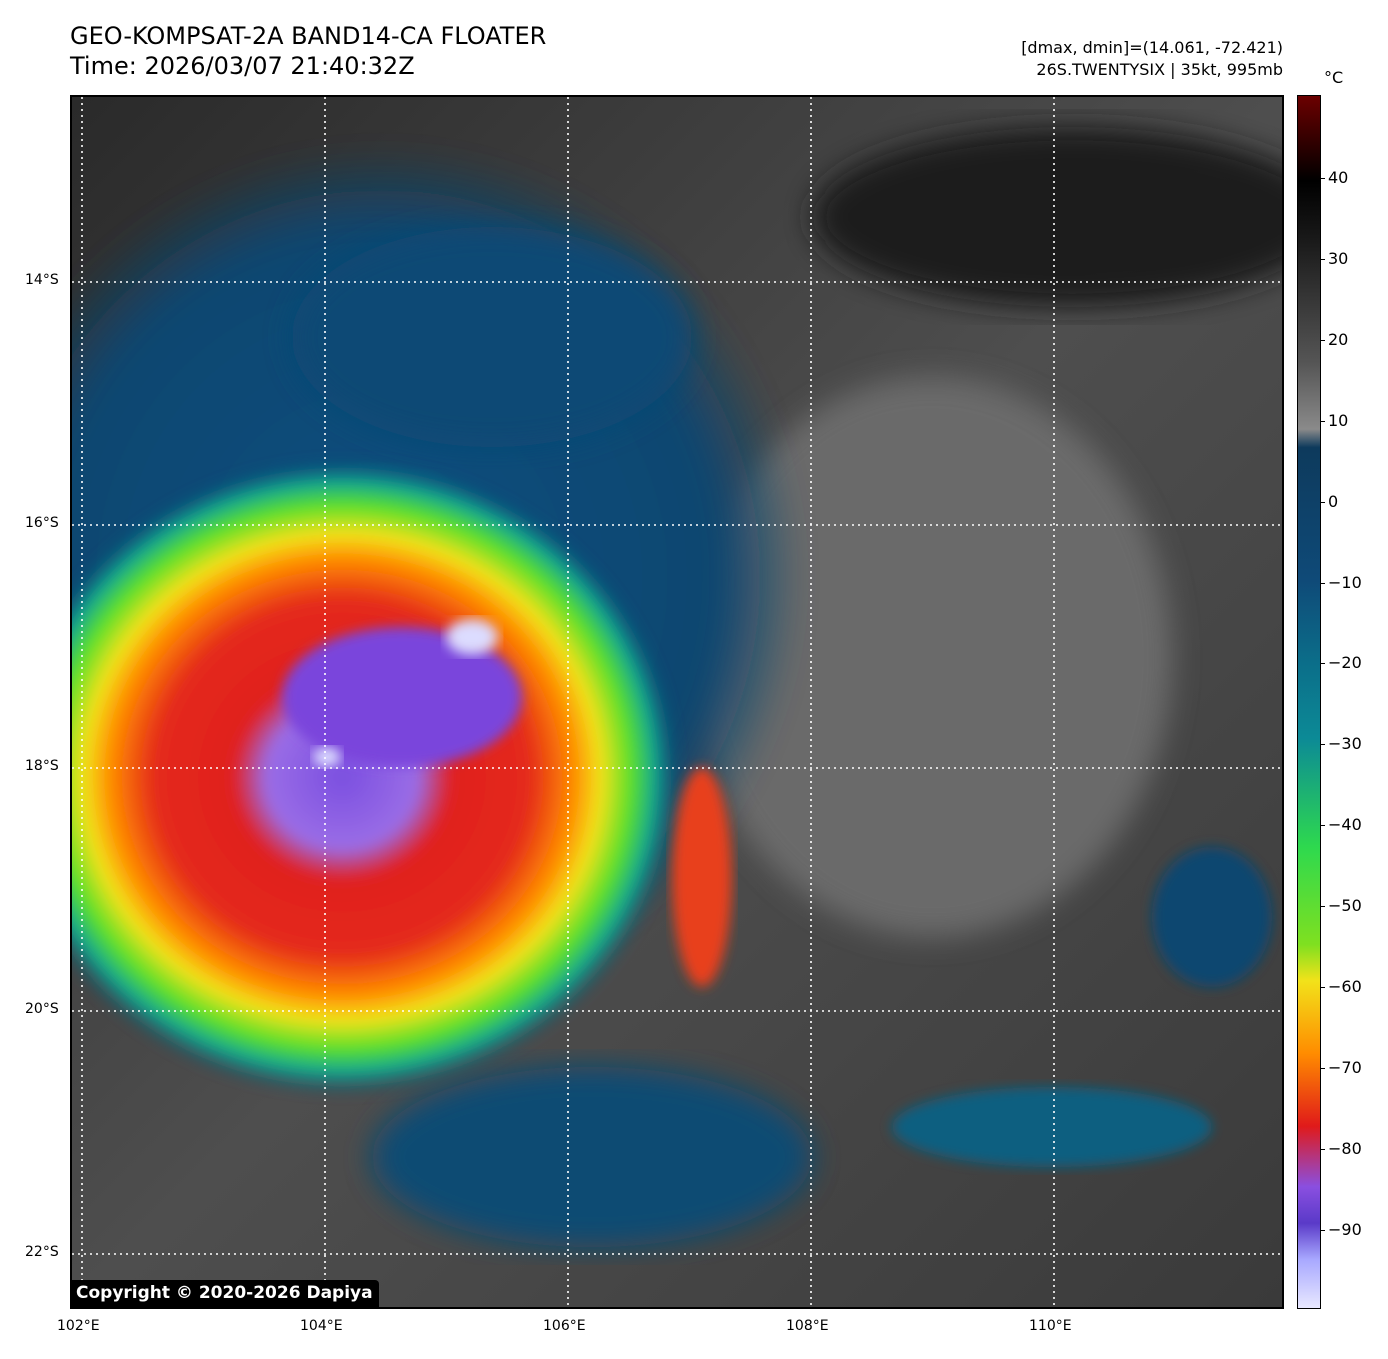 This screenshot has height=1359, width=1388. Describe the element at coordinates (1345, 906) in the screenshot. I see `colorbar-label: −50` at that location.